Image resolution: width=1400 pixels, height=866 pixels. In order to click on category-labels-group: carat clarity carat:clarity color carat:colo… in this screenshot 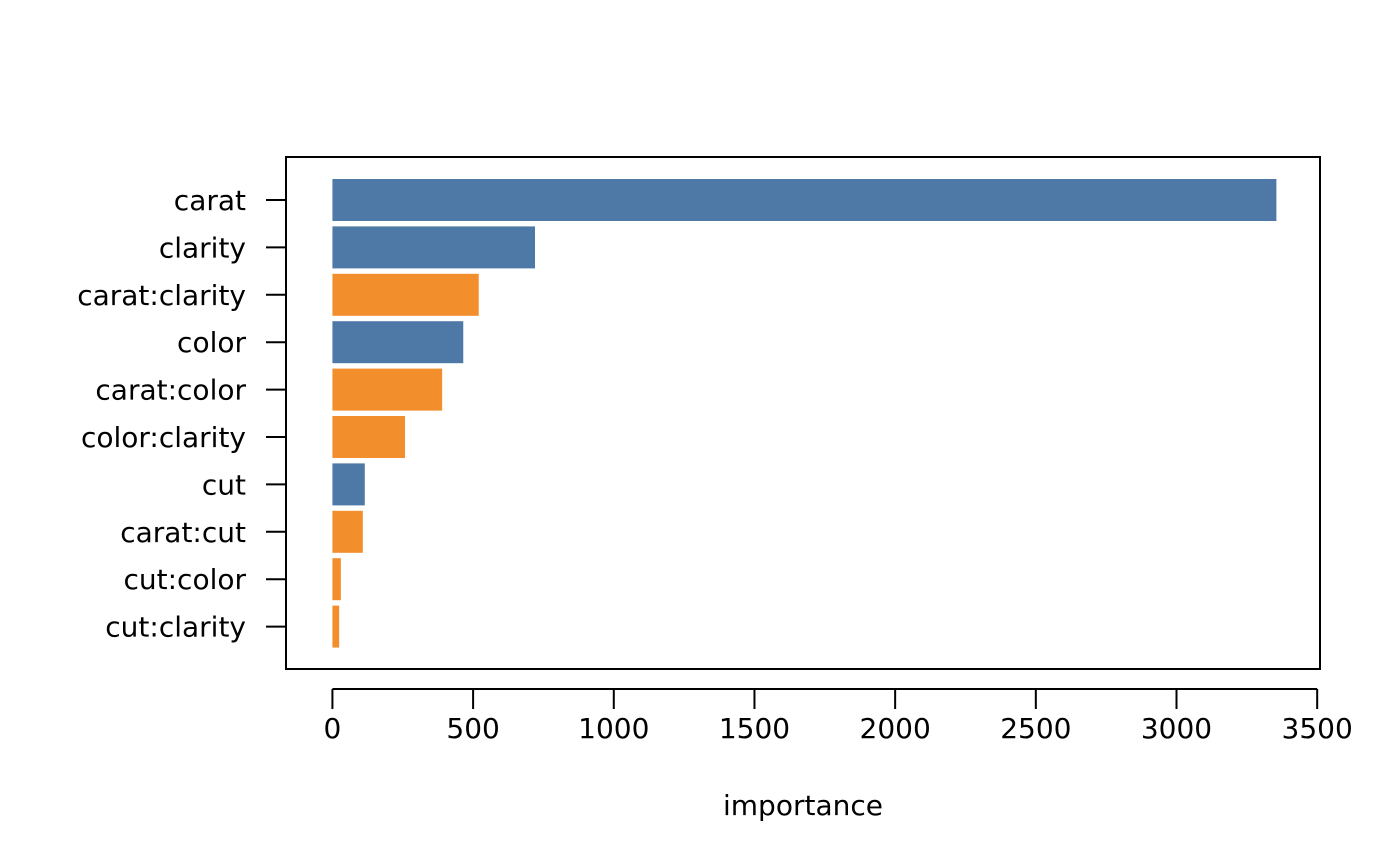, I will do `click(181, 414)`.